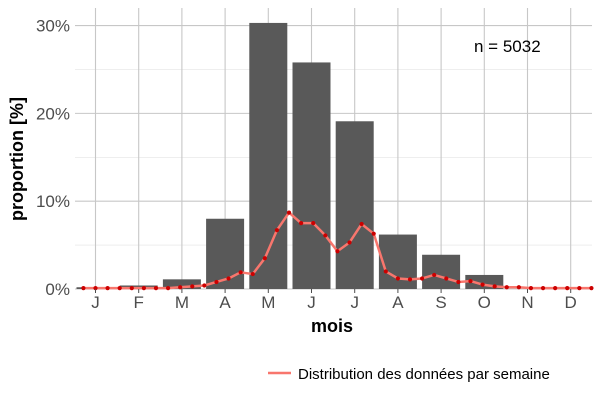  Describe the element at coordinates (53, 158) in the screenshot. I see `y-tick-labels: 0% 10% 20% 30%` at that location.